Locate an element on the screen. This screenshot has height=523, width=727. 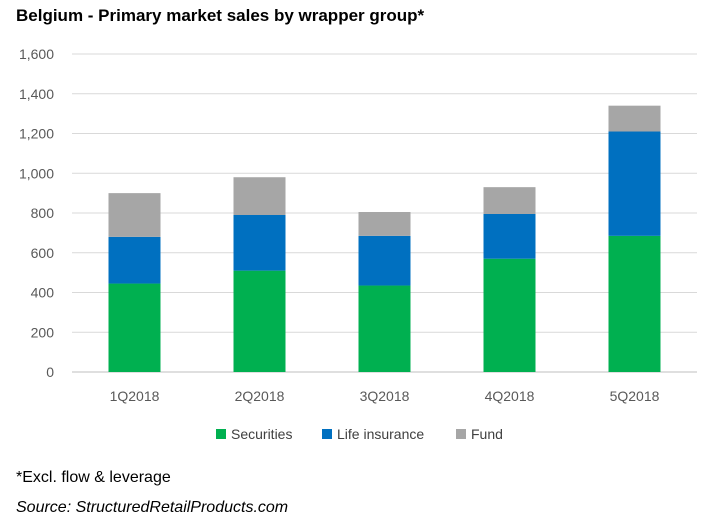
x-tick-label: 2Q2018 is located at coordinates (260, 396).